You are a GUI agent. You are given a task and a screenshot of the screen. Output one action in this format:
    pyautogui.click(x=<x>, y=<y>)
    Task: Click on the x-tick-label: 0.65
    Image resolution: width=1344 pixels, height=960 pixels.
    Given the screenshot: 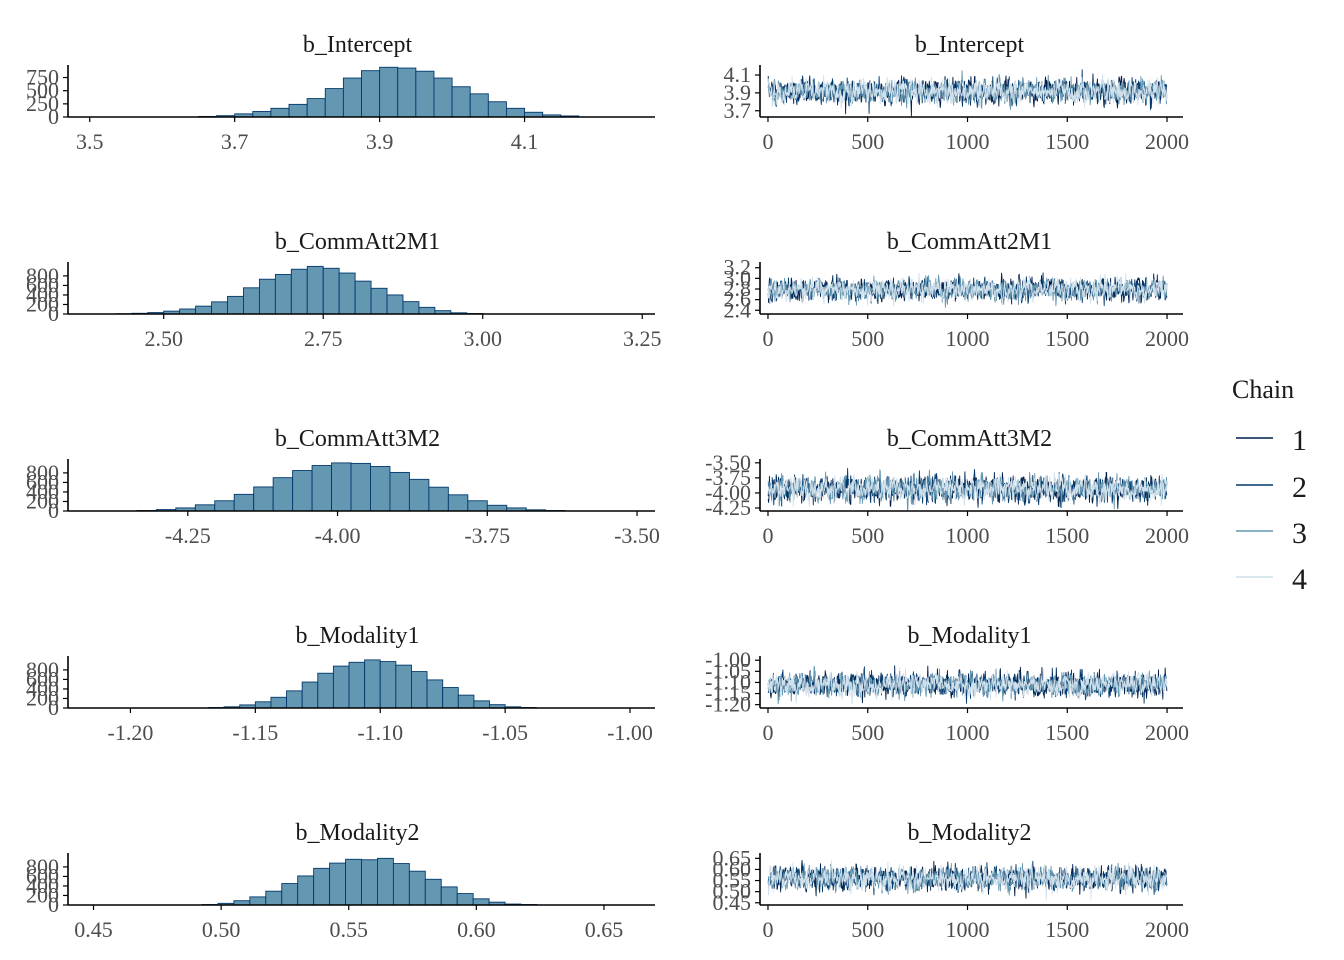 What is the action you would take?
    pyautogui.click(x=604, y=929)
    